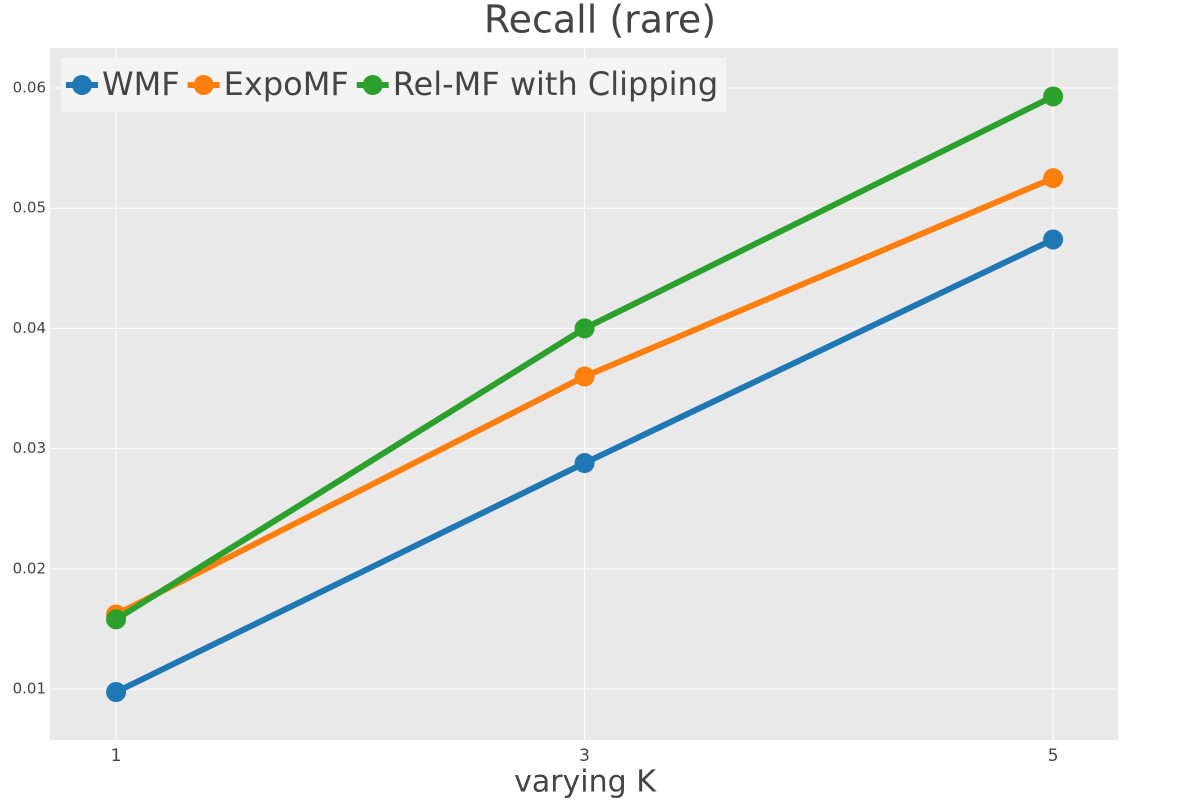 This screenshot has width=1200, height=800. I want to click on x-tick-label: 1, so click(116, 756).